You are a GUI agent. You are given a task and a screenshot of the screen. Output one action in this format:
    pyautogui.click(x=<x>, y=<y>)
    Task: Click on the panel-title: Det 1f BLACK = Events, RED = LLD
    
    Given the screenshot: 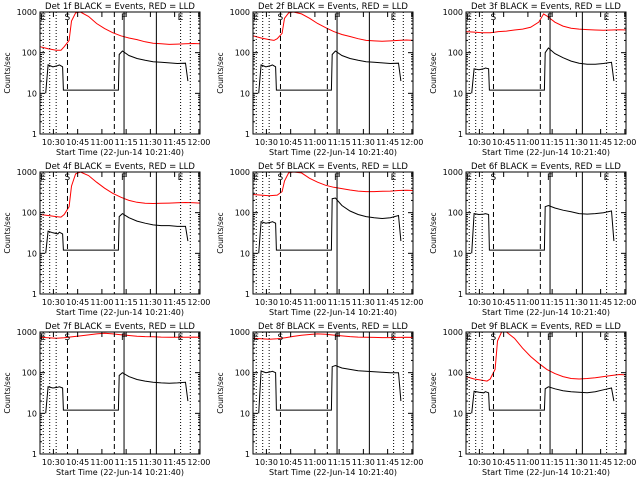 What is the action you would take?
    pyautogui.click(x=120, y=7)
    